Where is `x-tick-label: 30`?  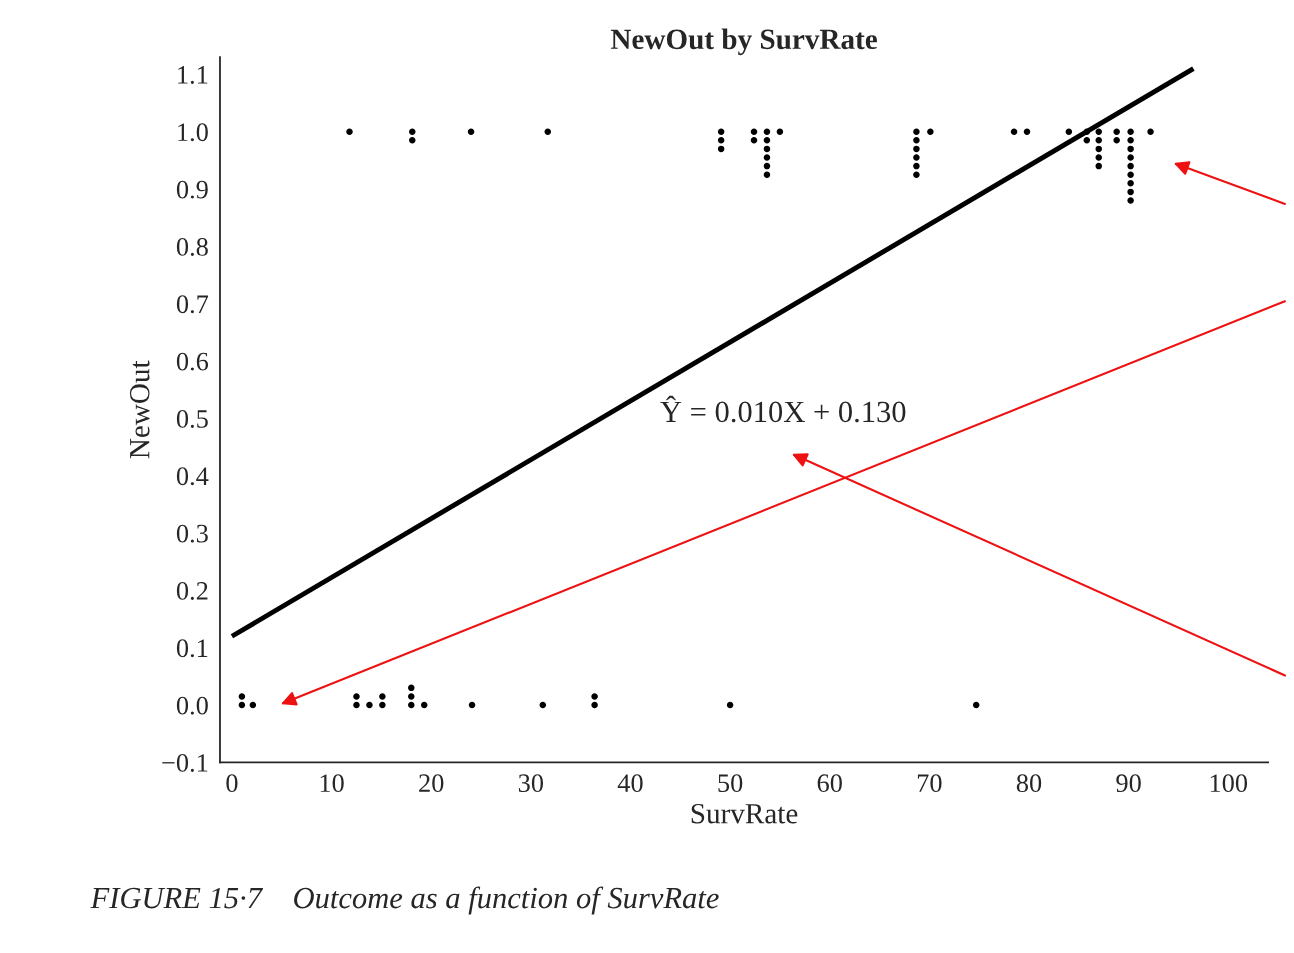
x-tick-label: 30 is located at coordinates (531, 783).